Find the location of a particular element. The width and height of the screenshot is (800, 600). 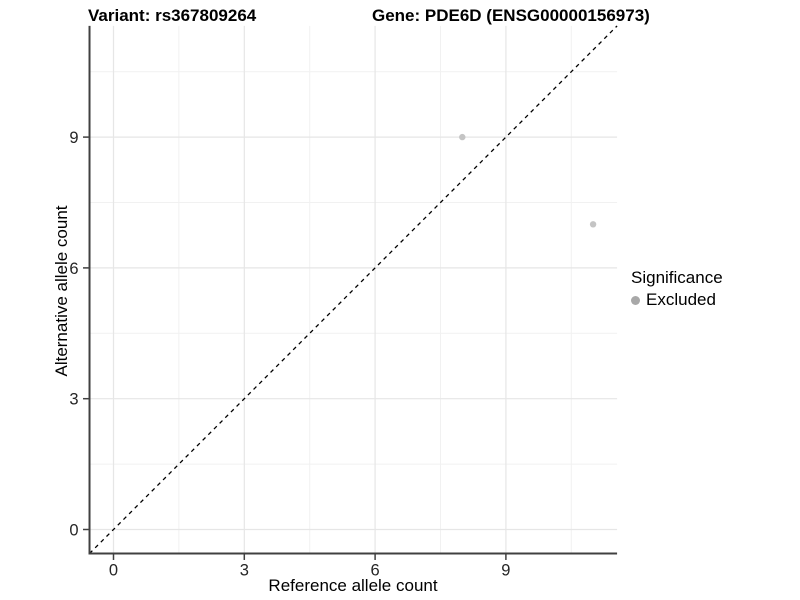

gene-title: Gene: PDE6D (ENSG00000156973) is located at coordinates (511, 15).